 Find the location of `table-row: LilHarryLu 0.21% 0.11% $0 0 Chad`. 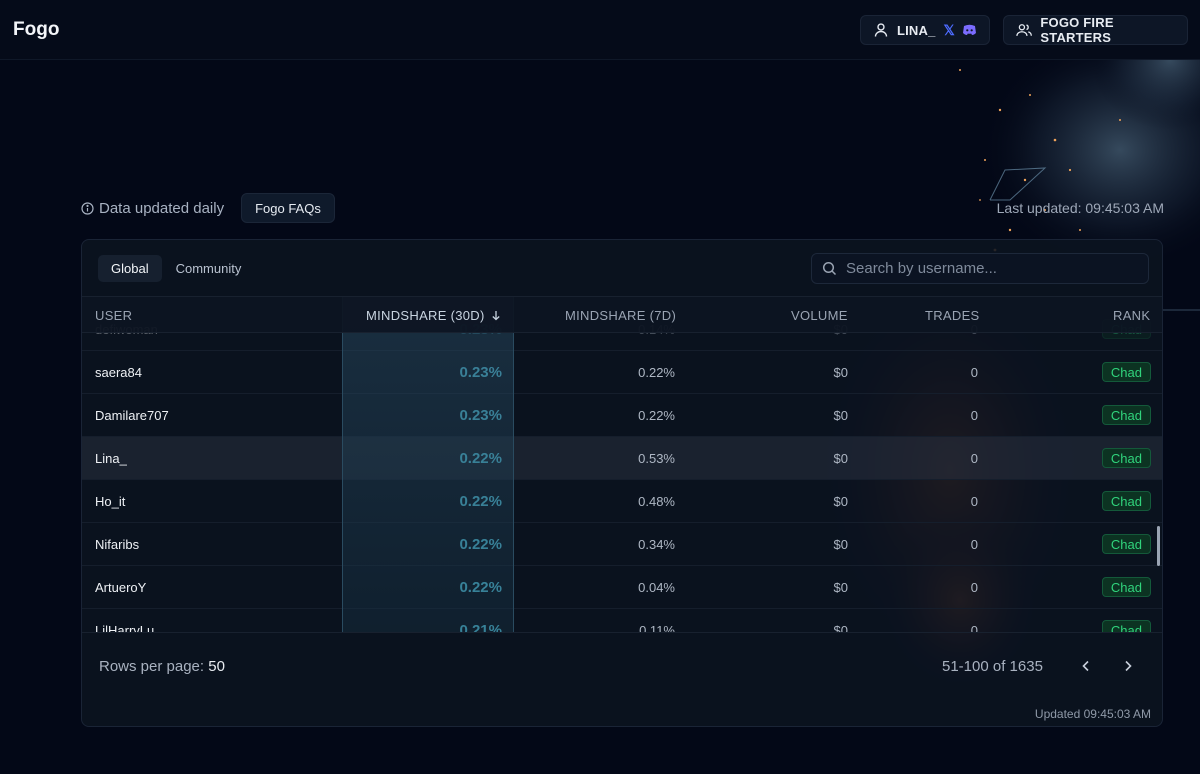

table-row: LilHarryLu 0.21% 0.11% $0 0 Chad is located at coordinates (622, 620).